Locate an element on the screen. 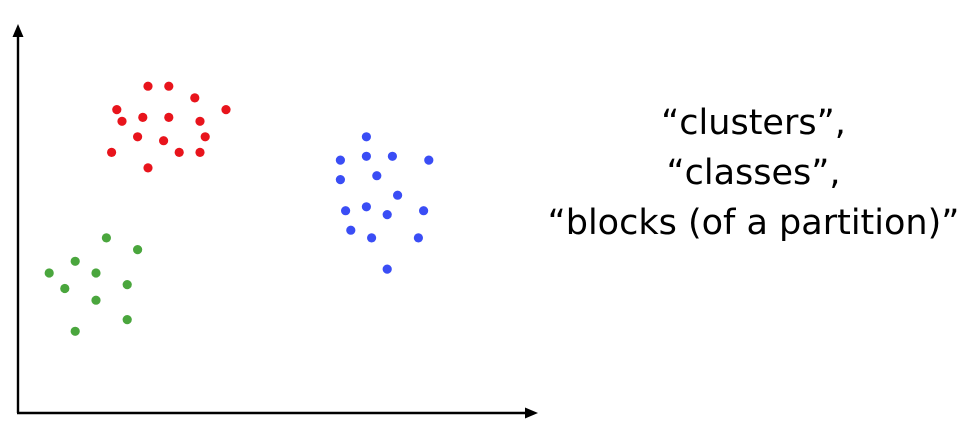 Image resolution: width=962 pixels, height=438 pixels. caption-line-blocks: “blocks (of a partition)” is located at coordinates (753, 223).